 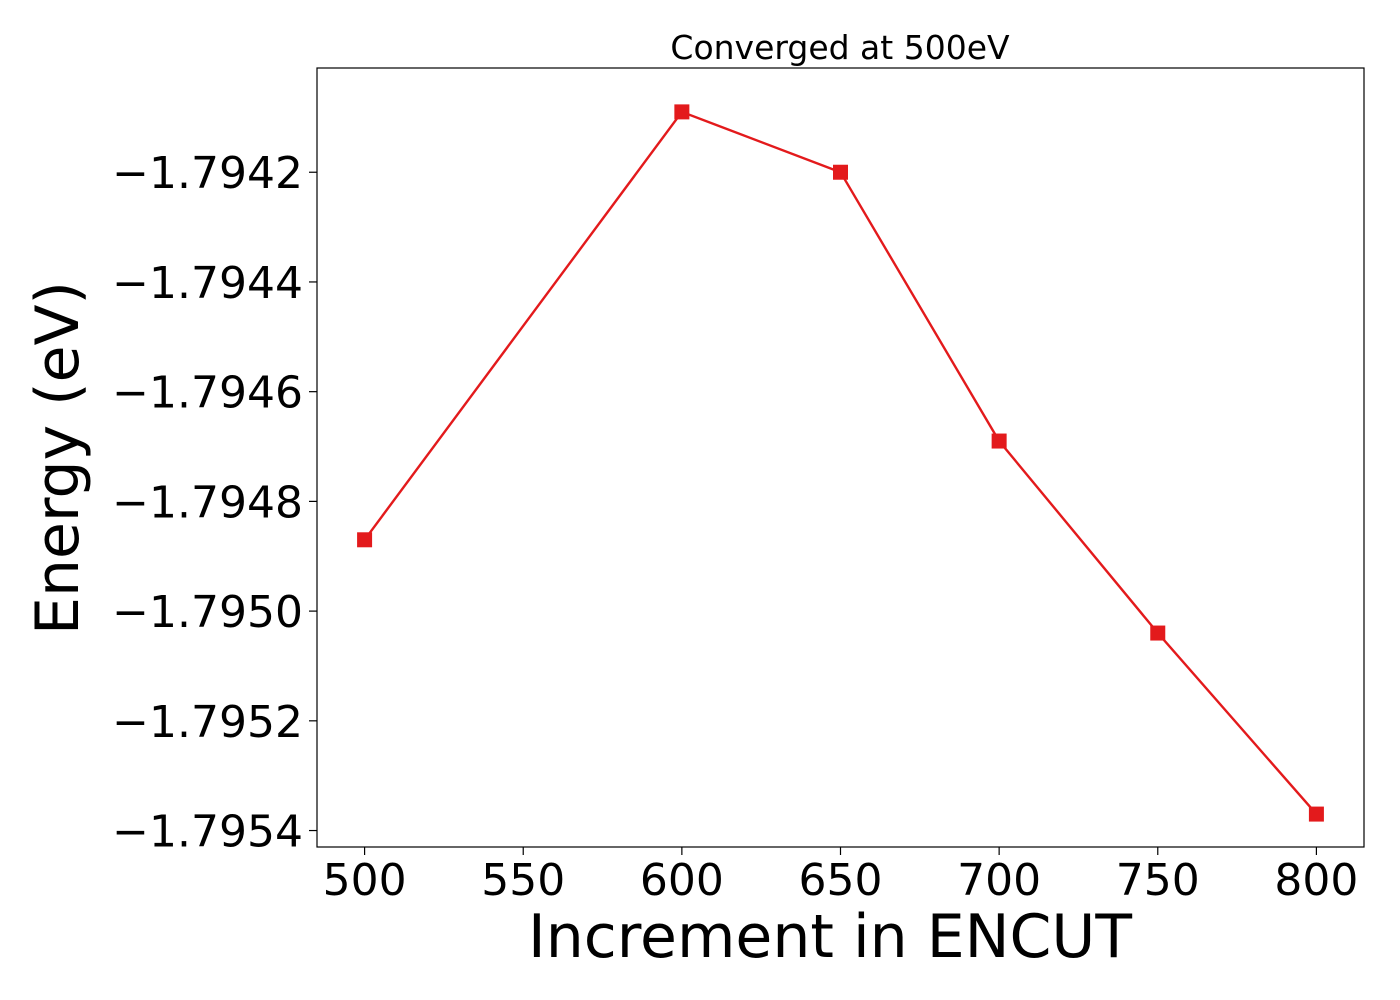 What do you see at coordinates (365, 880) in the screenshot?
I see `x-tick-label: 500` at bounding box center [365, 880].